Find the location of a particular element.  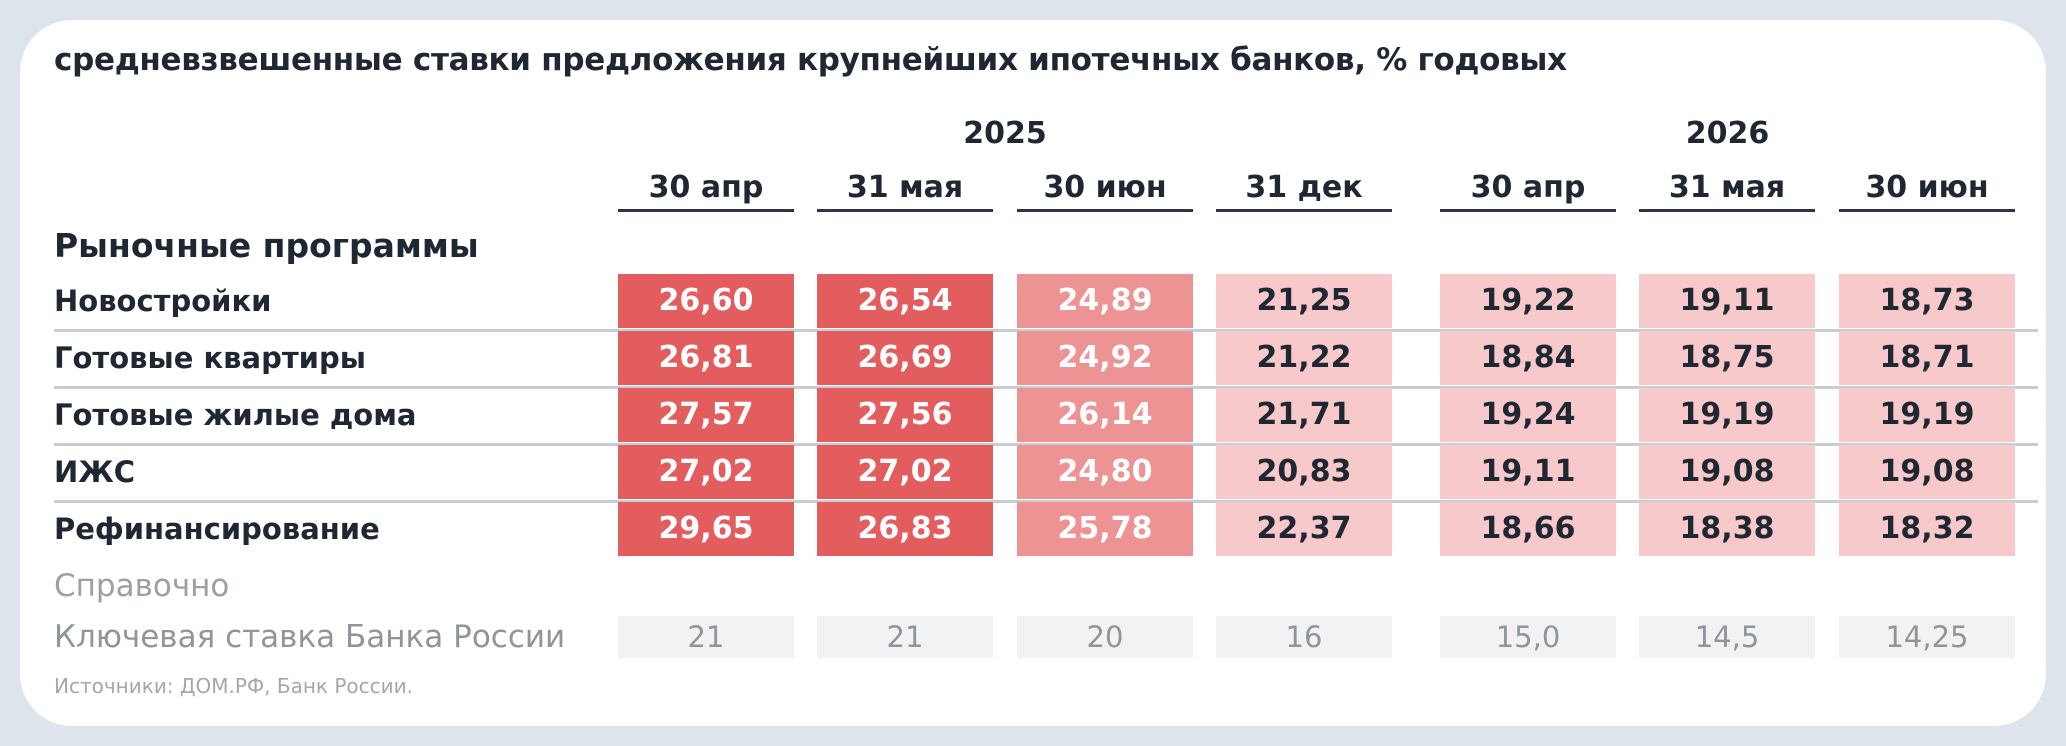

row-label: Рефинансирование is located at coordinates (217, 529).